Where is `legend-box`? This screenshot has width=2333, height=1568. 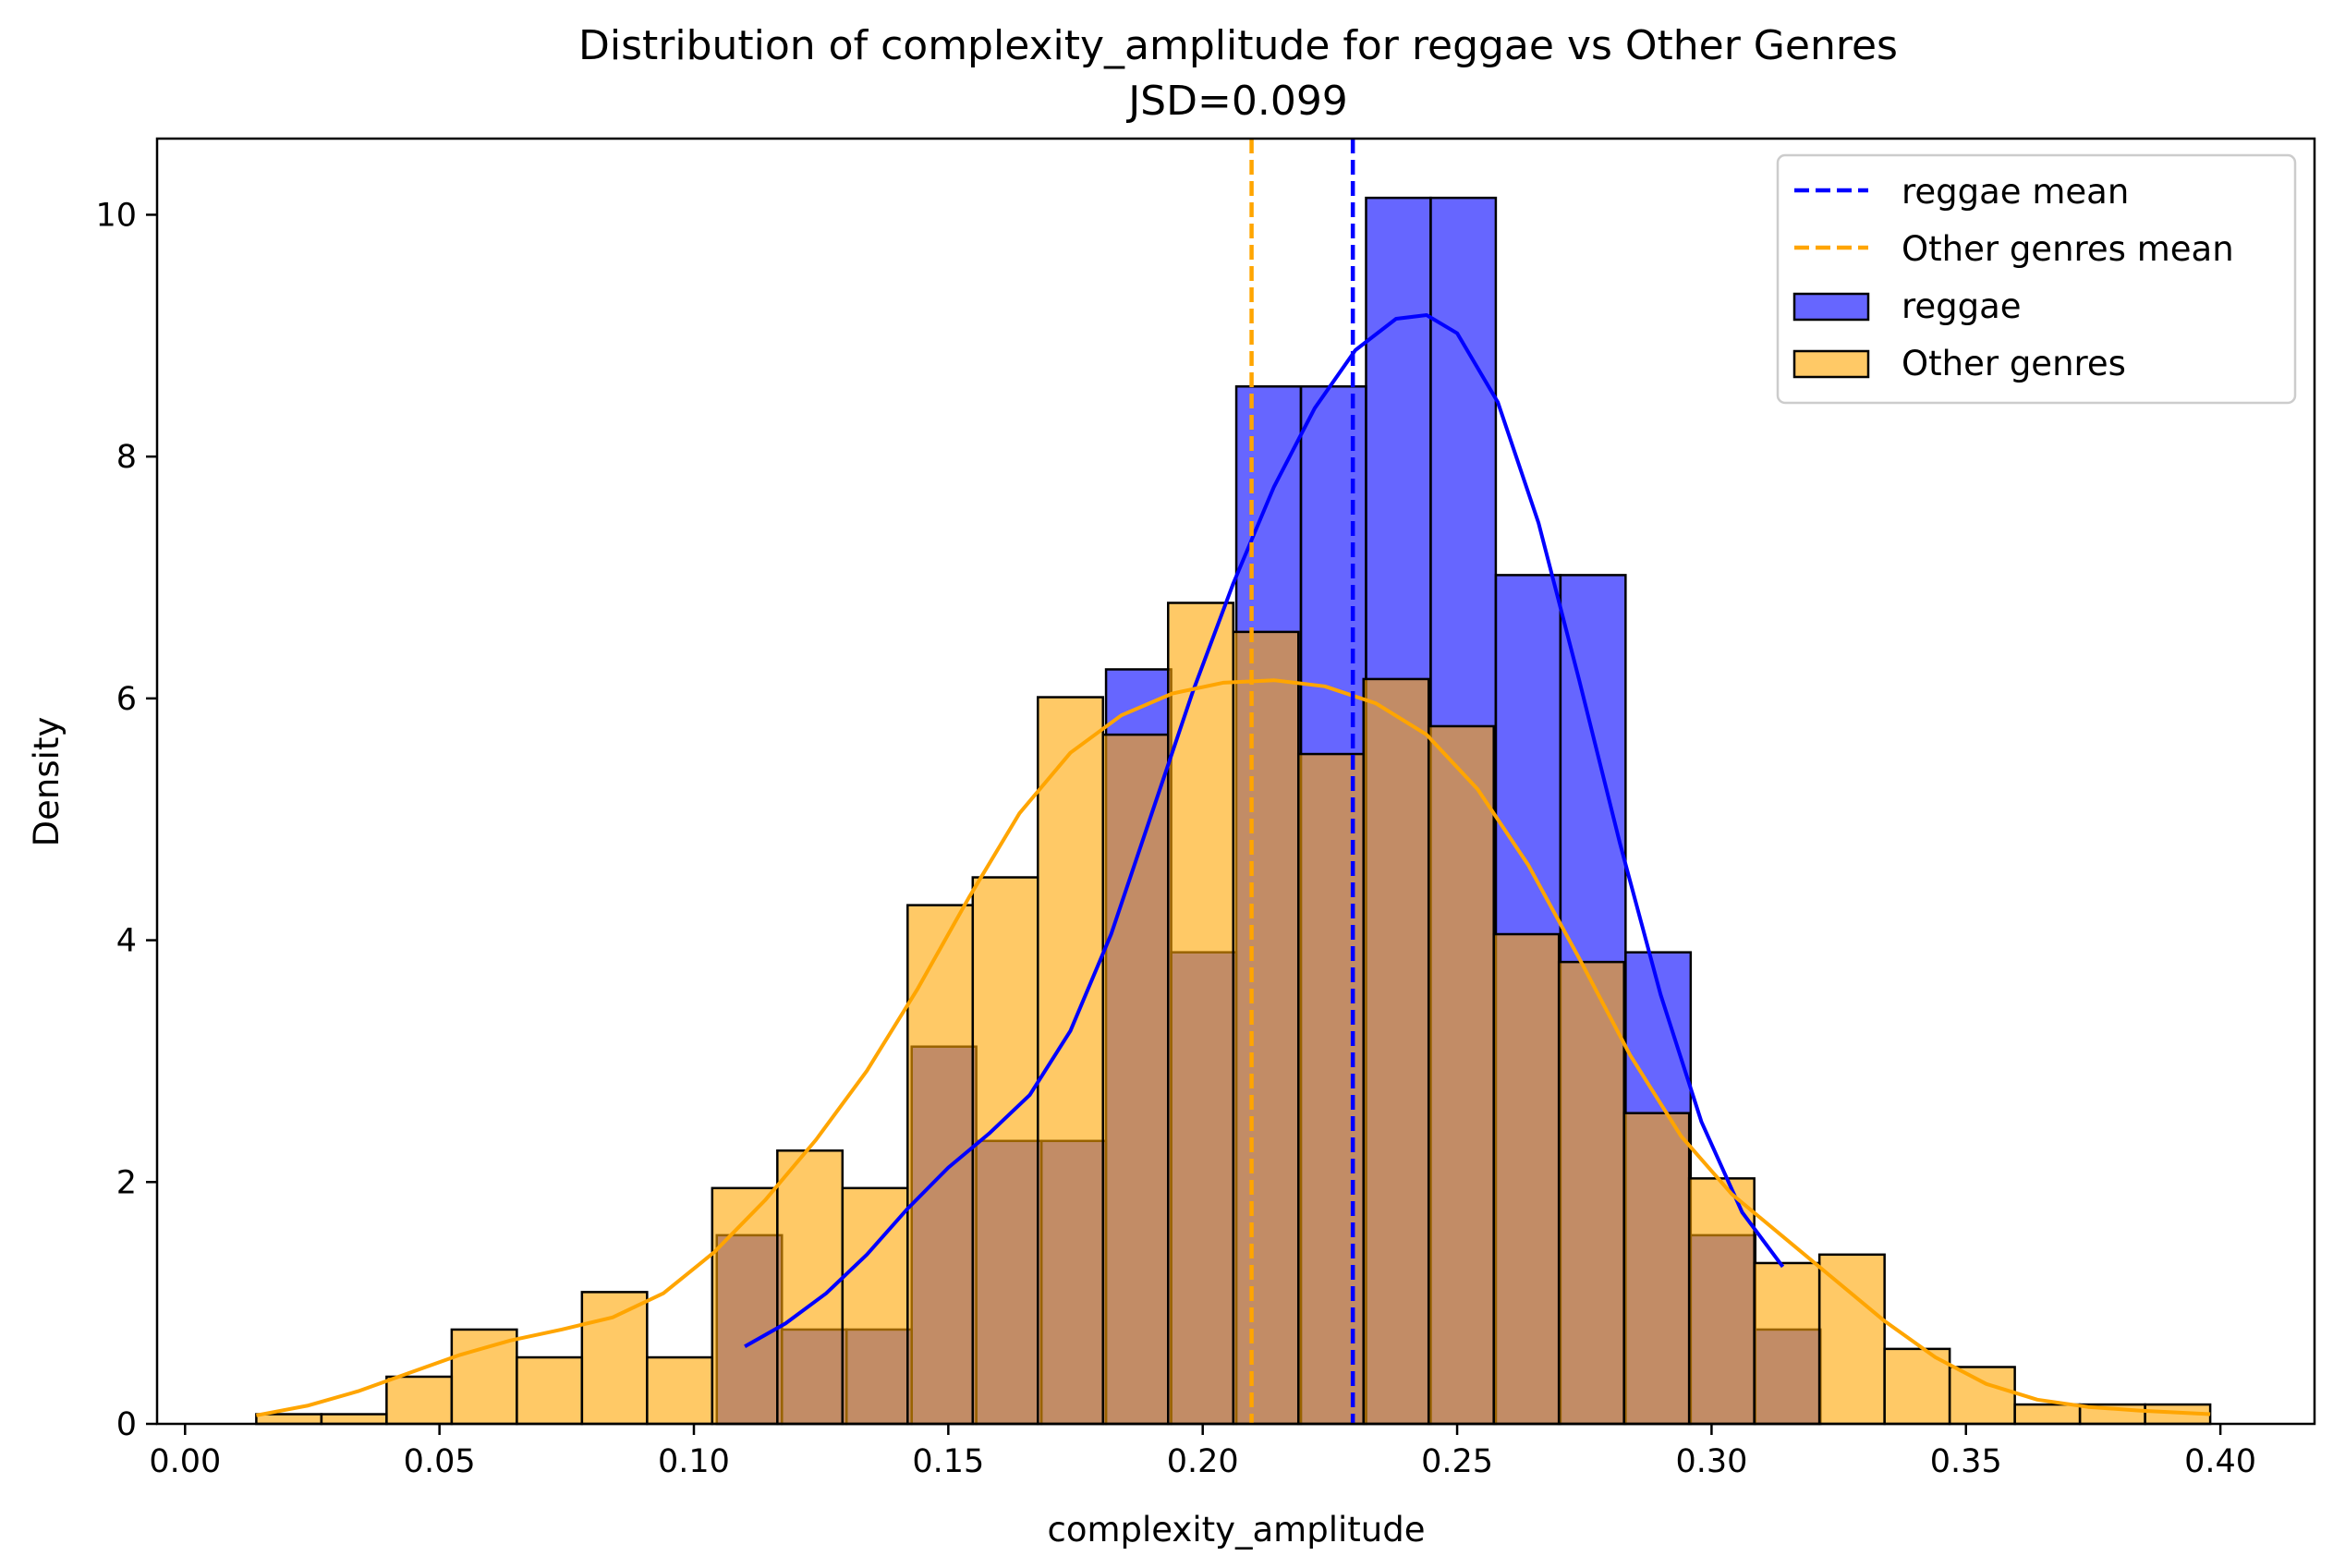 legend-box is located at coordinates (2036, 279).